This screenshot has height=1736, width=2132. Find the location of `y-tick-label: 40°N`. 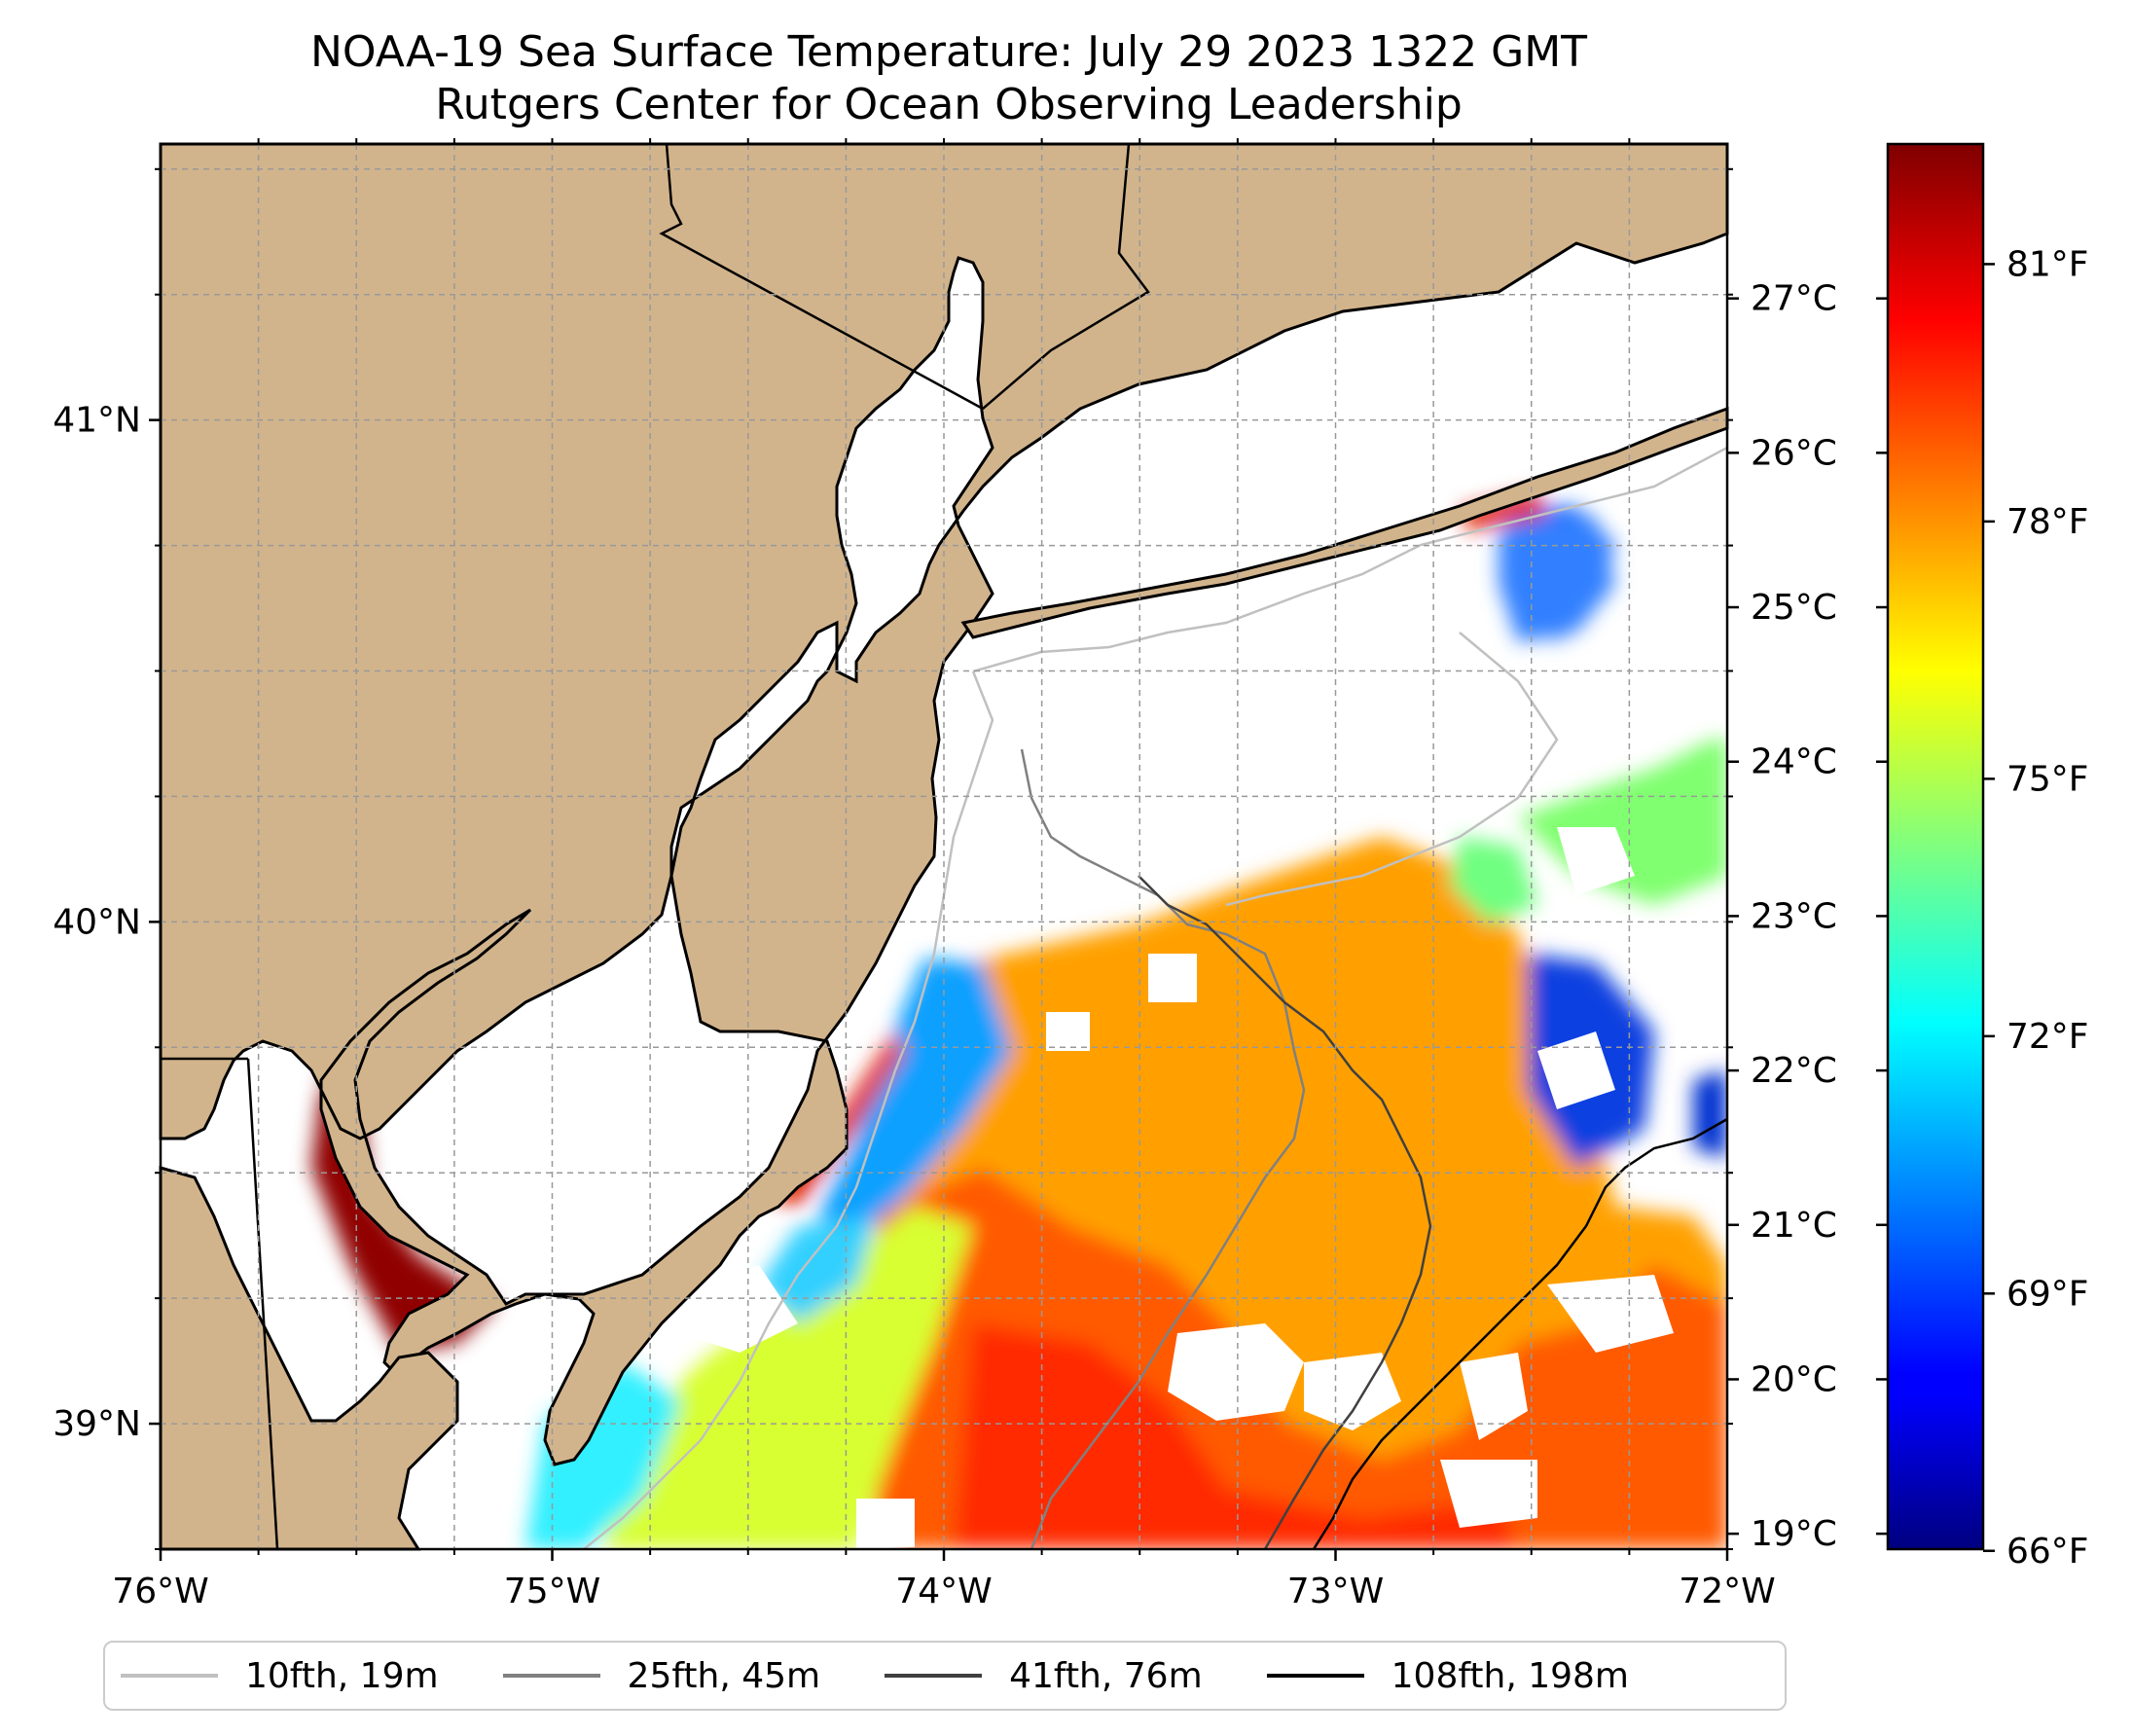

y-tick-label: 40°N is located at coordinates (97, 922).